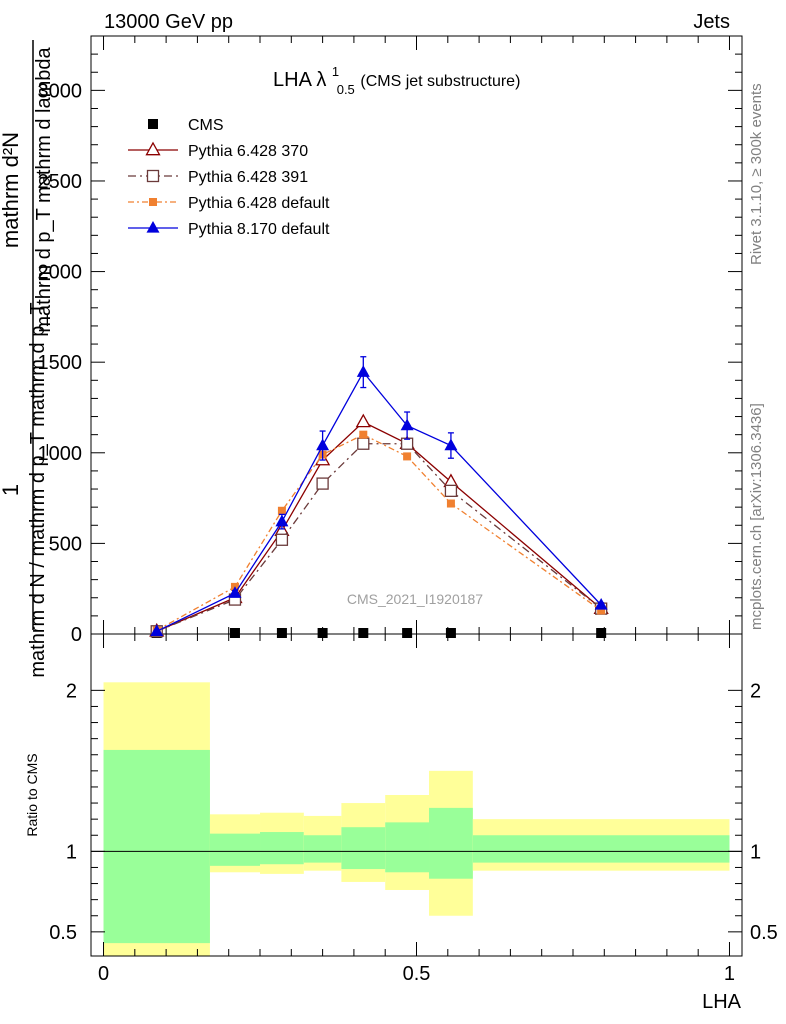 Image resolution: width=786 pixels, height=1024 pixels. Describe the element at coordinates (722, 1002) in the screenshot. I see `xlabel: LHA` at that location.